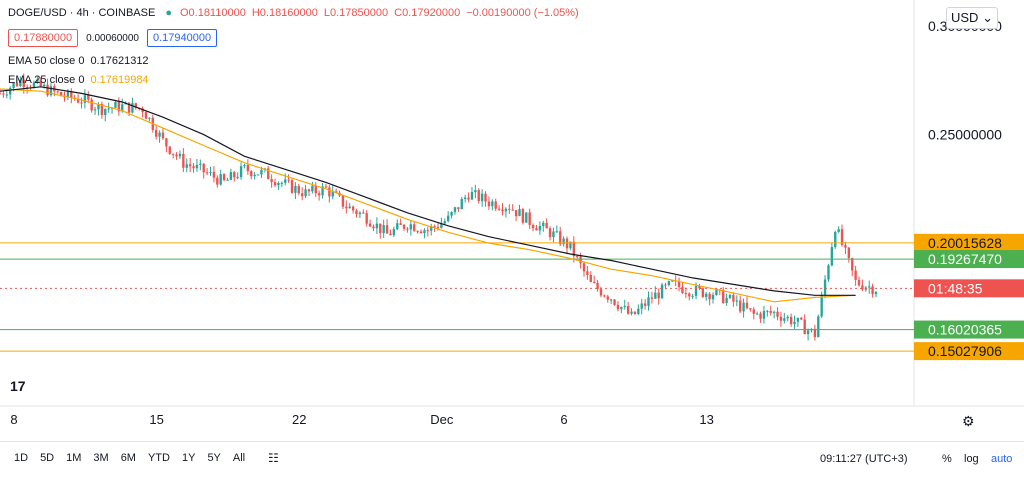 This screenshot has width=1024, height=478. I want to click on level-label-box, so click(969, 351).